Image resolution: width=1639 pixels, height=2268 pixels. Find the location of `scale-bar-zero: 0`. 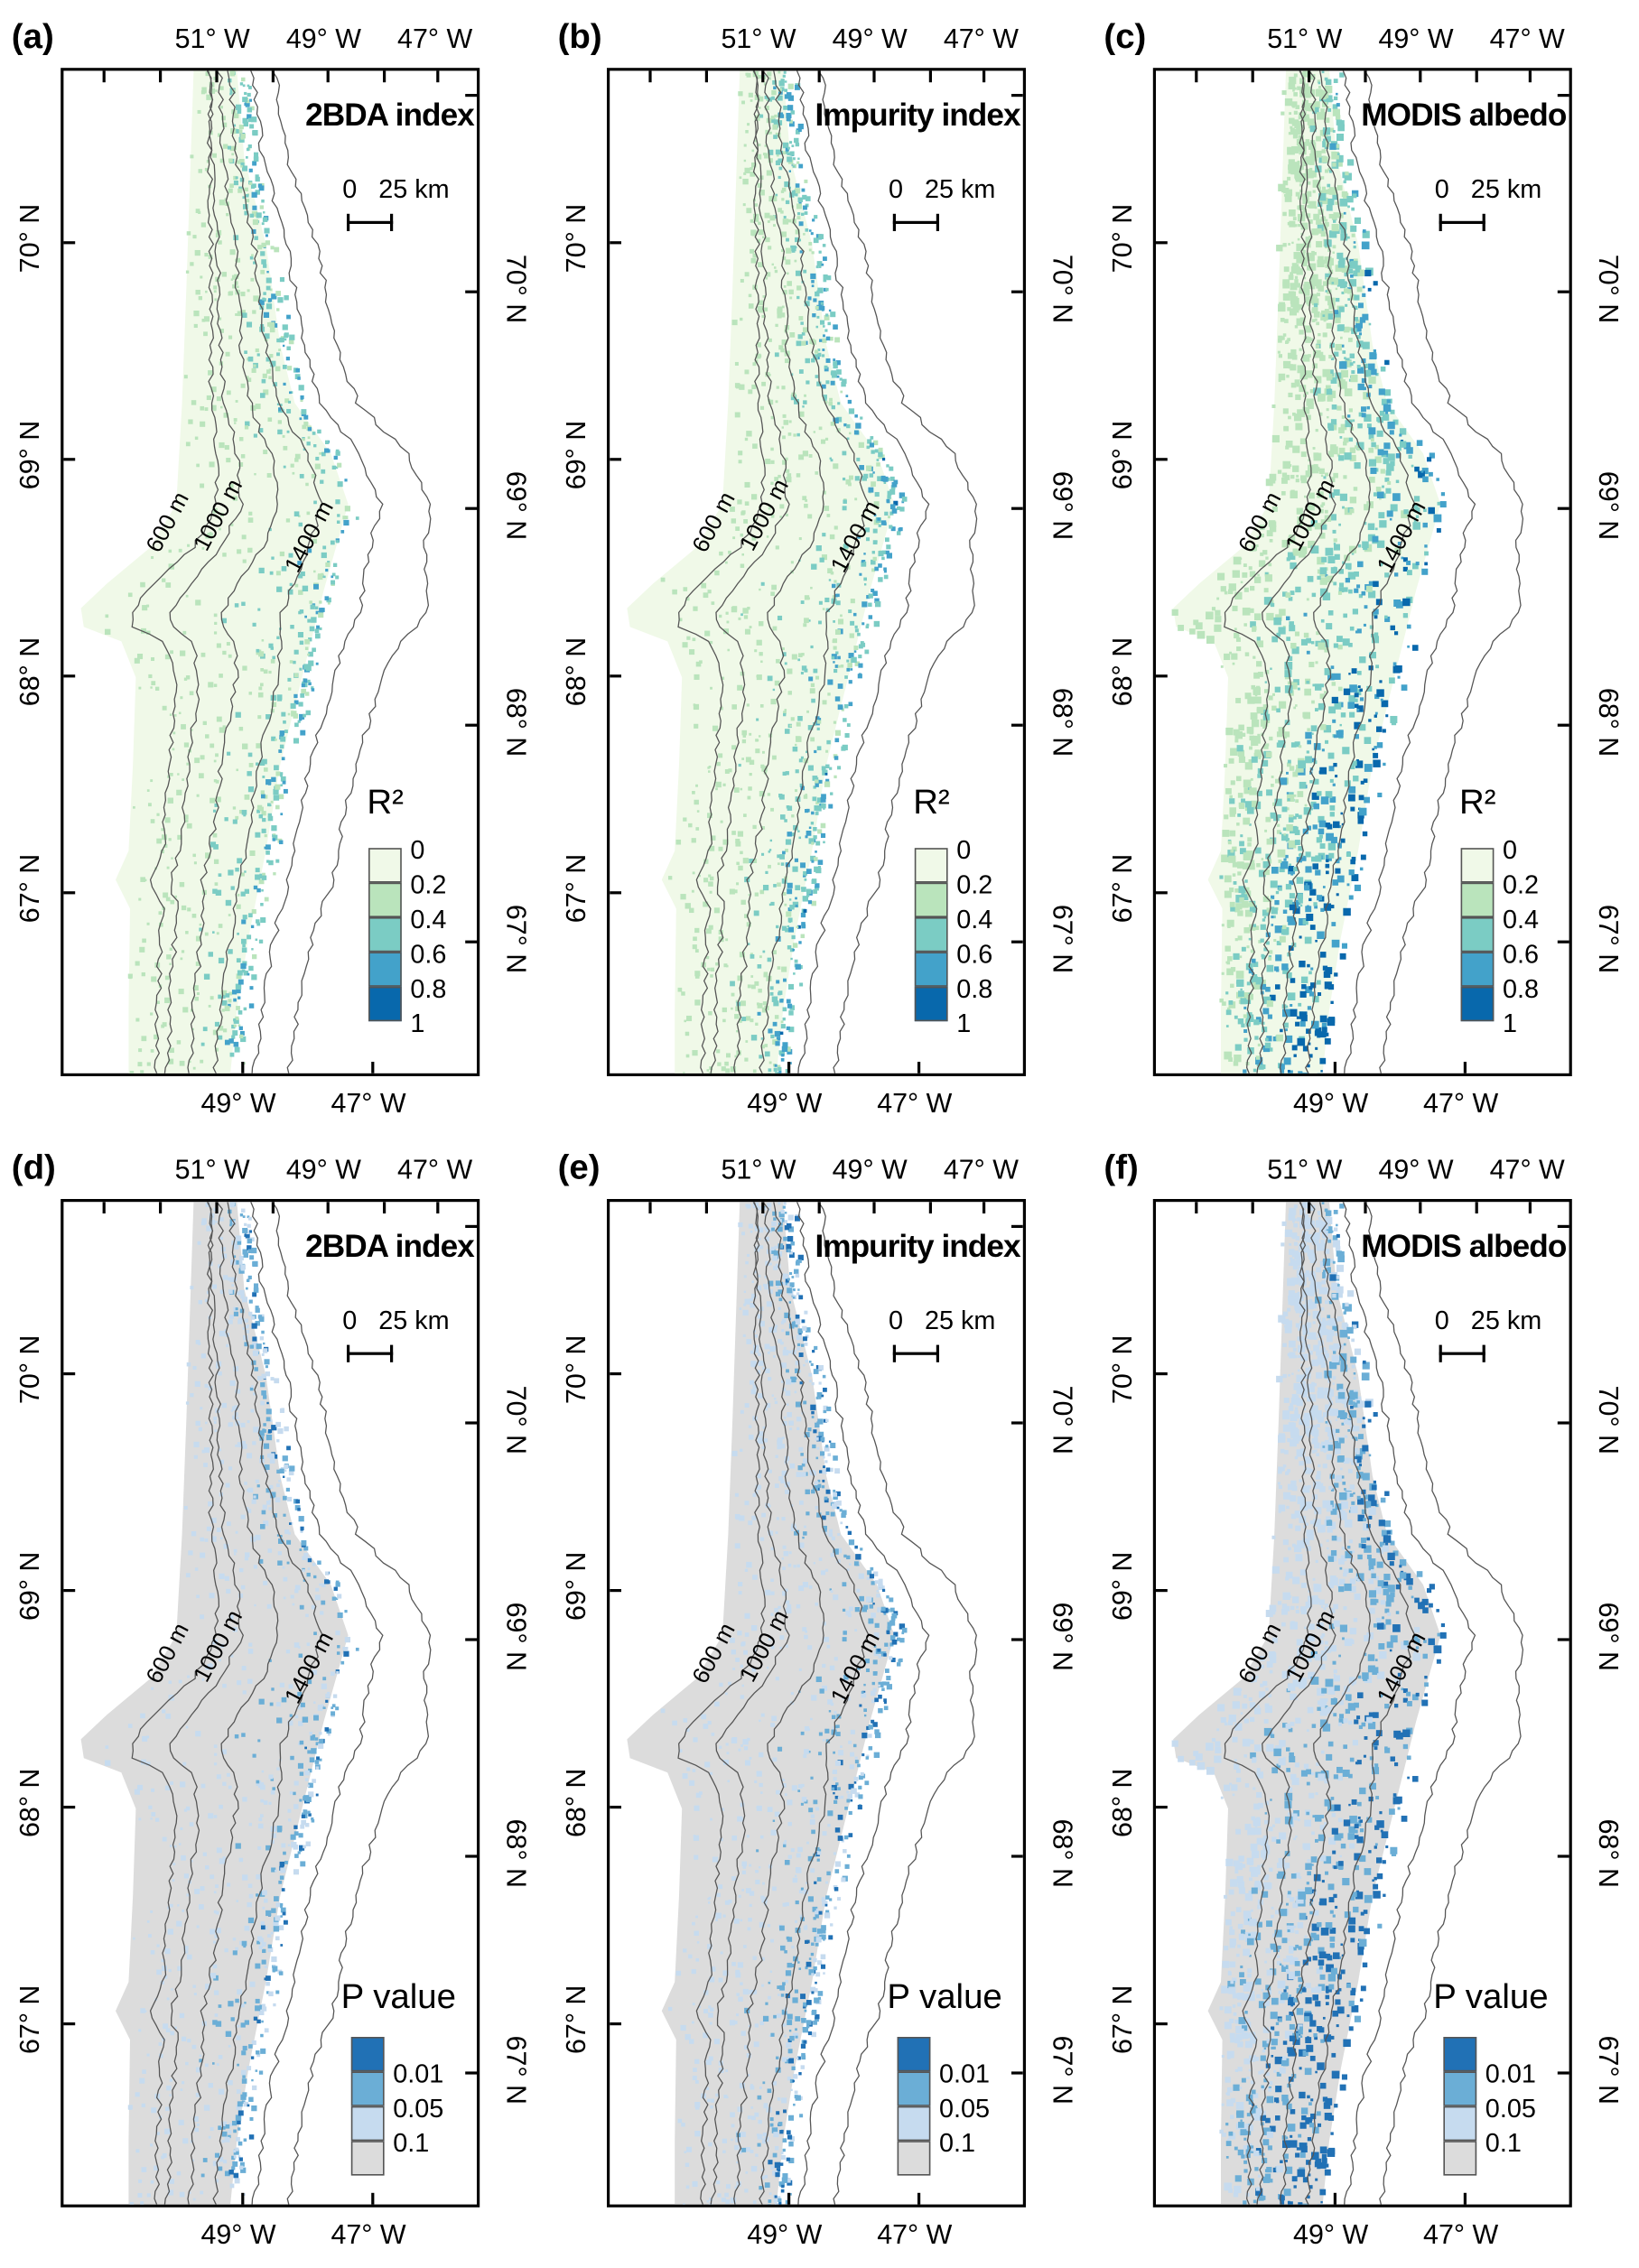

scale-bar-zero: 0 is located at coordinates (349, 190).